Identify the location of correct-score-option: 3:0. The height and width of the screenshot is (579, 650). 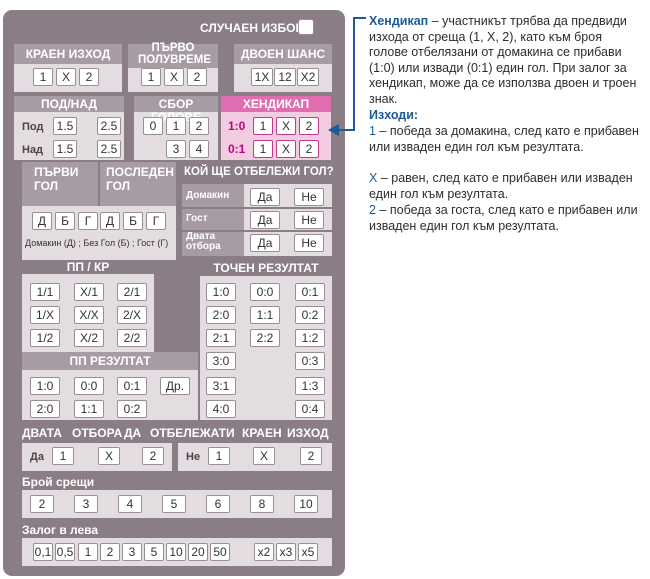
(221, 361).